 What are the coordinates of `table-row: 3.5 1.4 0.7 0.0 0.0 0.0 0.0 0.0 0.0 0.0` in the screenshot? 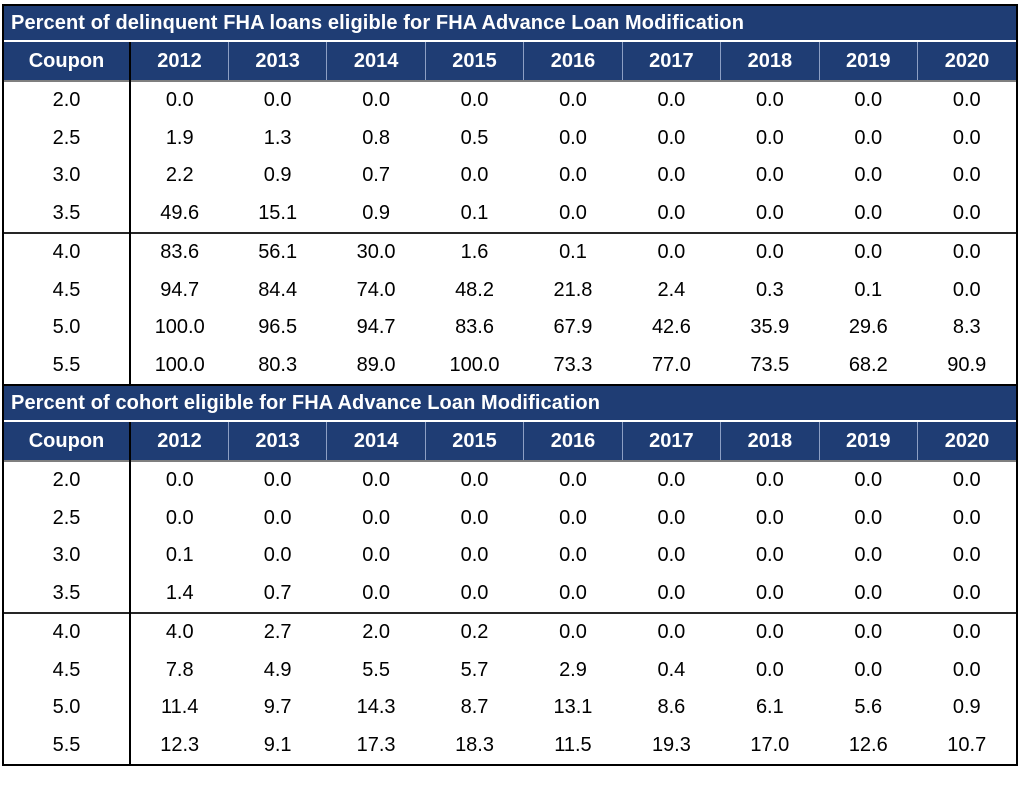 It's located at (510, 593).